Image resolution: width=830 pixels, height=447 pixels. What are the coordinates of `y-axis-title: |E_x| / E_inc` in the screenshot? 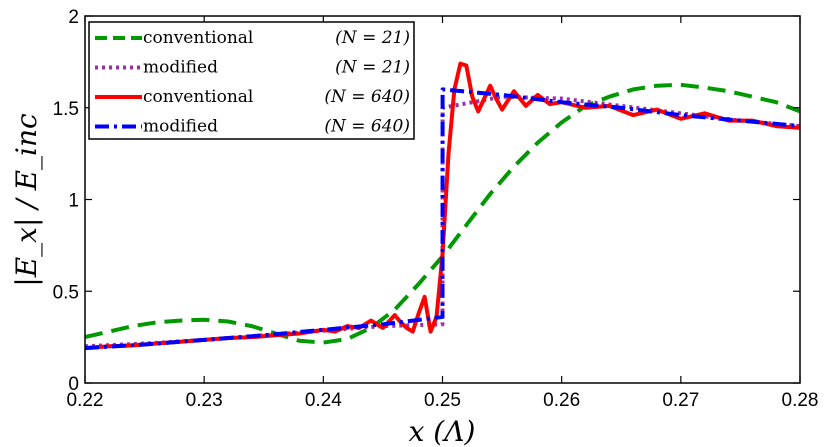 It's located at (26, 200).